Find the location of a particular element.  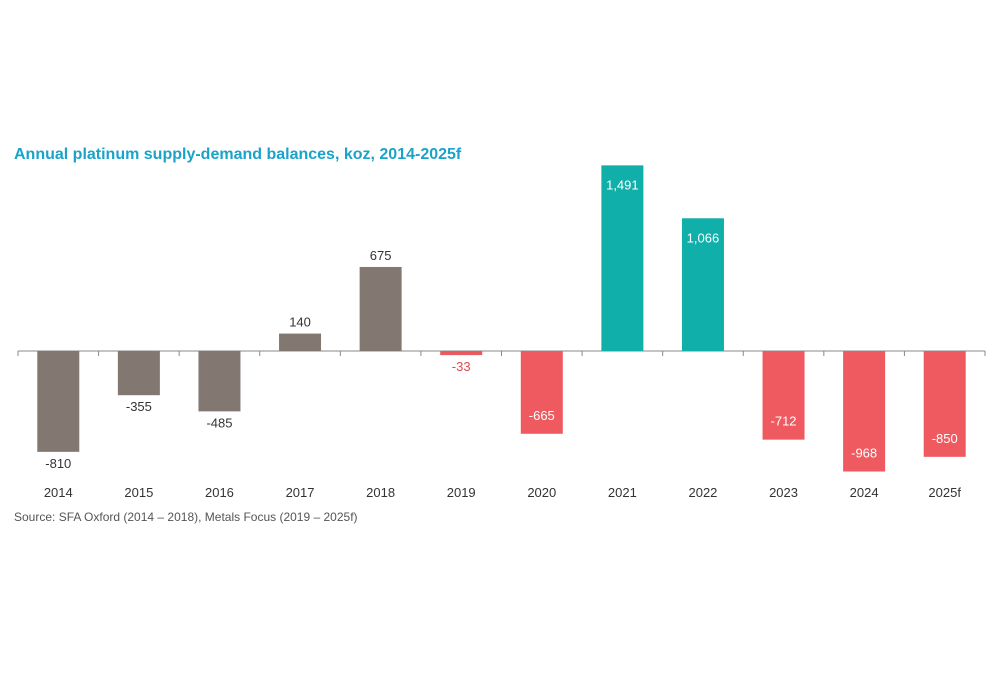

bar-2018 is located at coordinates (380, 308).